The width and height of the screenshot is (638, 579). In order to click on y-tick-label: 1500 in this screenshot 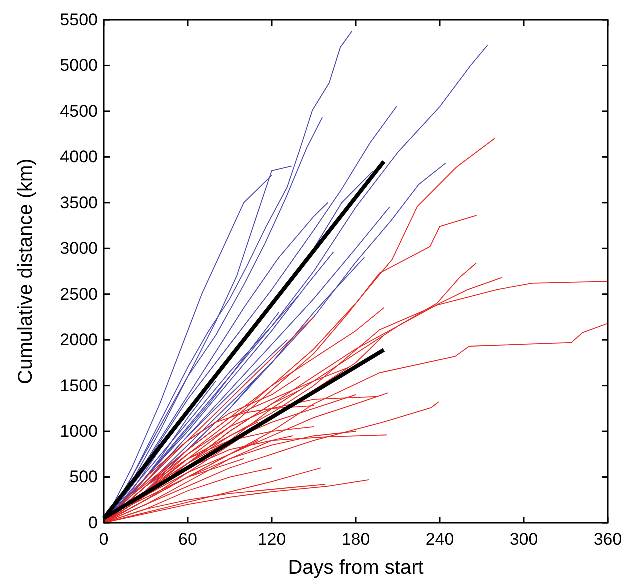, I will do `click(79, 386)`.